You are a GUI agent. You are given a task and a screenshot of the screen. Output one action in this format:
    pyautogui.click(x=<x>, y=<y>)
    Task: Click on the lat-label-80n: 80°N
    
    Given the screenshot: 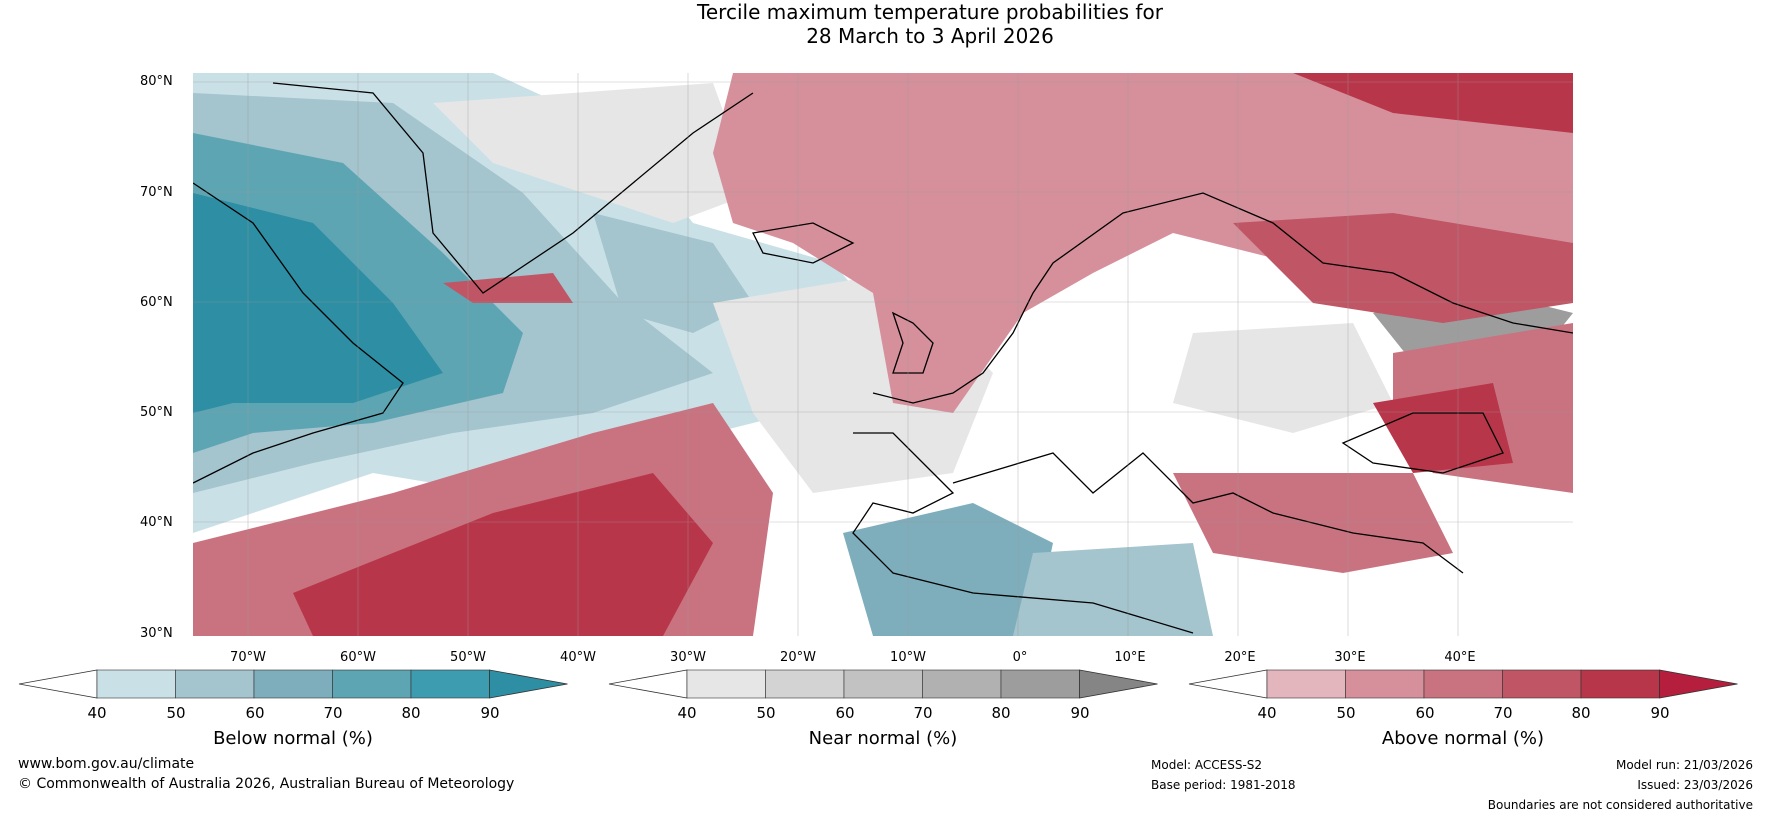 What is the action you would take?
    pyautogui.click(x=156, y=81)
    